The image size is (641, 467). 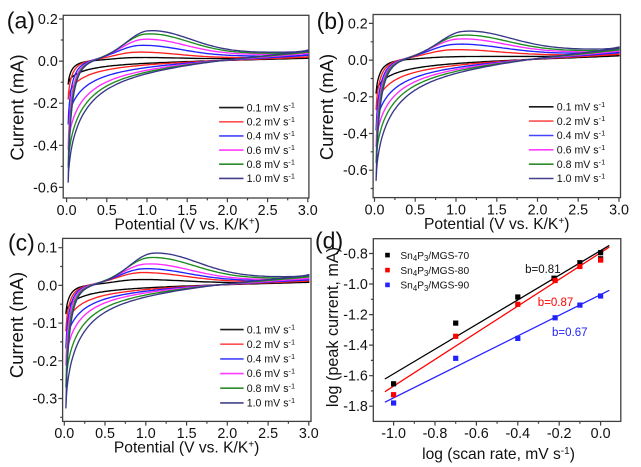 I want to click on svg-text: (a), so click(x=21, y=20).